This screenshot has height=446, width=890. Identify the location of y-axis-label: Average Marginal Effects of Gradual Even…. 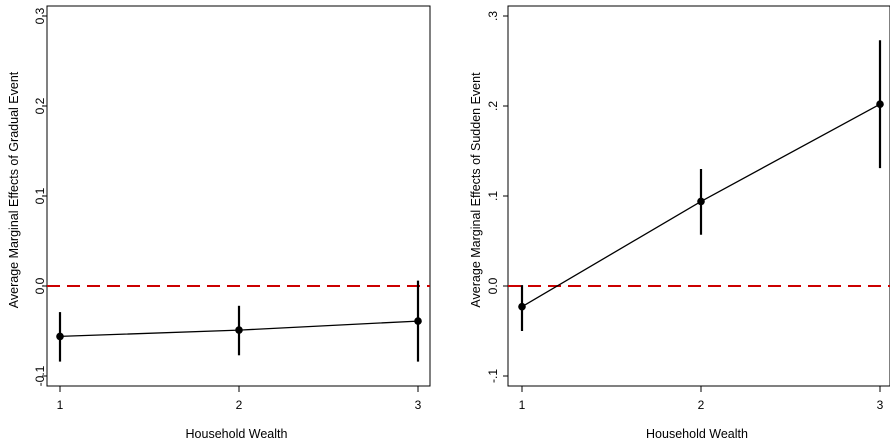
(14, 189).